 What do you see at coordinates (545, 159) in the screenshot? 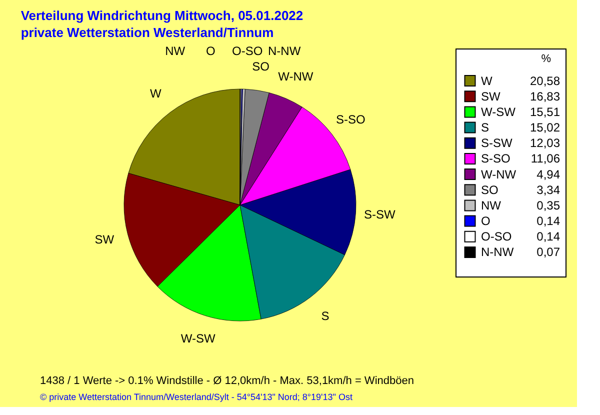
I see `data-label: 11,06` at bounding box center [545, 159].